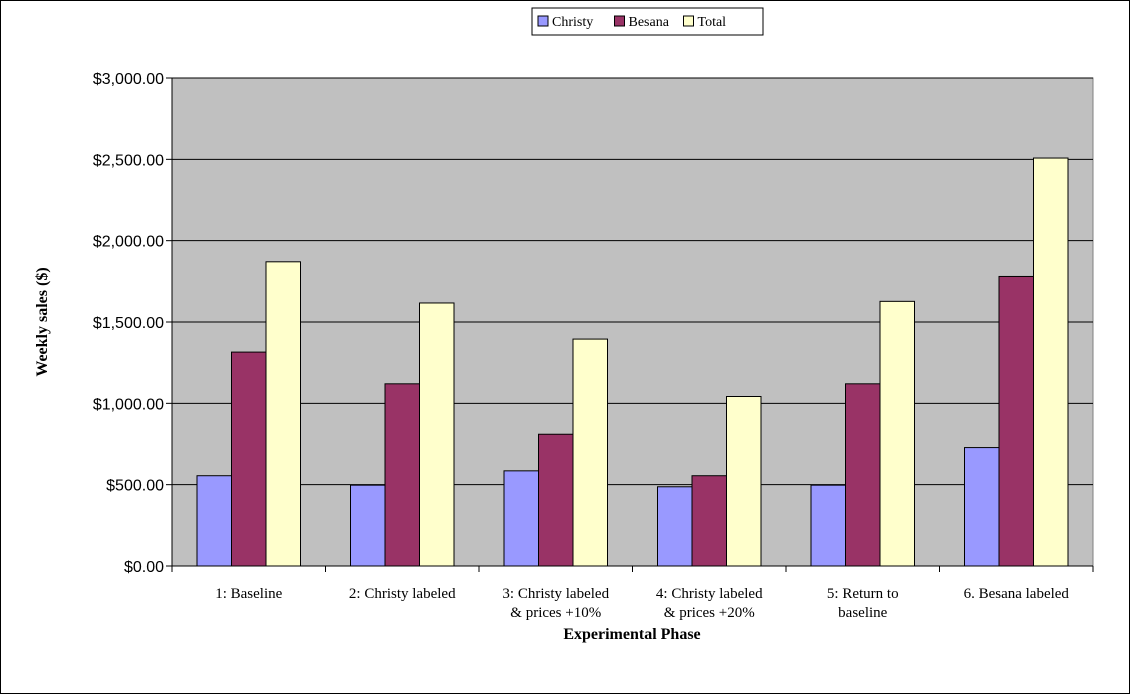 Image resolution: width=1130 pixels, height=694 pixels. I want to click on legend-swatch-christy, so click(543, 21).